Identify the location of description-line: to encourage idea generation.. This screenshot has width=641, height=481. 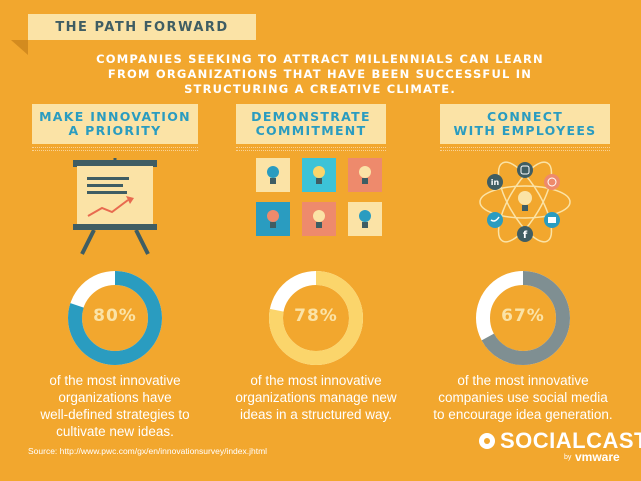
(523, 414).